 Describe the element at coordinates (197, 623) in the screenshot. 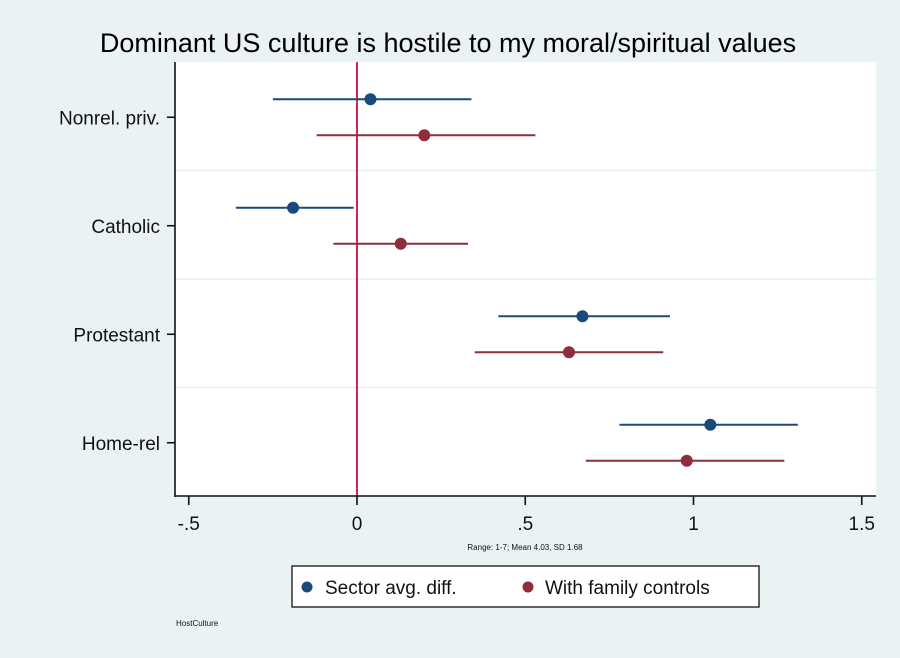

I see `source-label: HostCulture` at that location.